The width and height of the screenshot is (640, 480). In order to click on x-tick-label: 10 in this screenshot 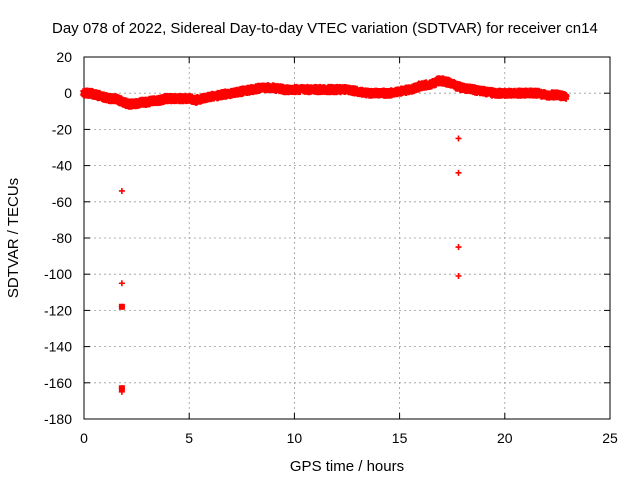, I will do `click(295, 438)`.